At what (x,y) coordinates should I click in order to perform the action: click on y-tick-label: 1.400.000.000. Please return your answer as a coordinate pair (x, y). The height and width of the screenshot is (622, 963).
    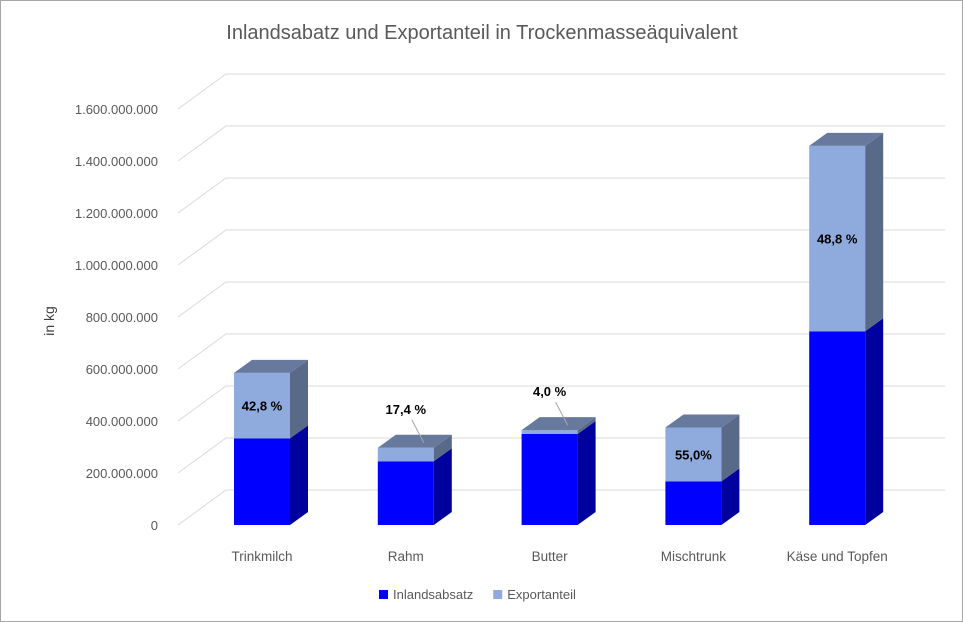
    Looking at the image, I should click on (116, 161).